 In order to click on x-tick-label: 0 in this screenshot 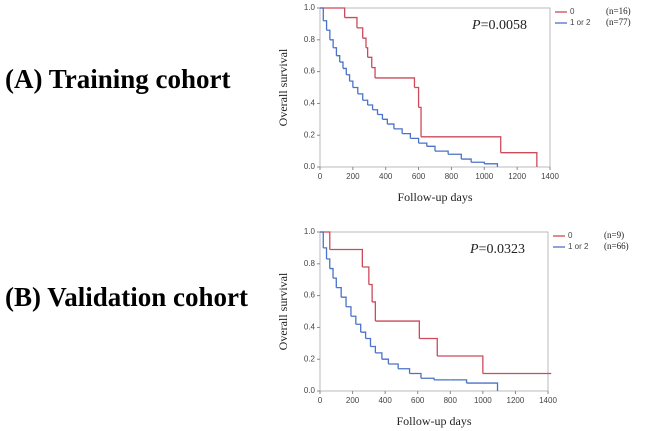, I will do `click(320, 176)`.